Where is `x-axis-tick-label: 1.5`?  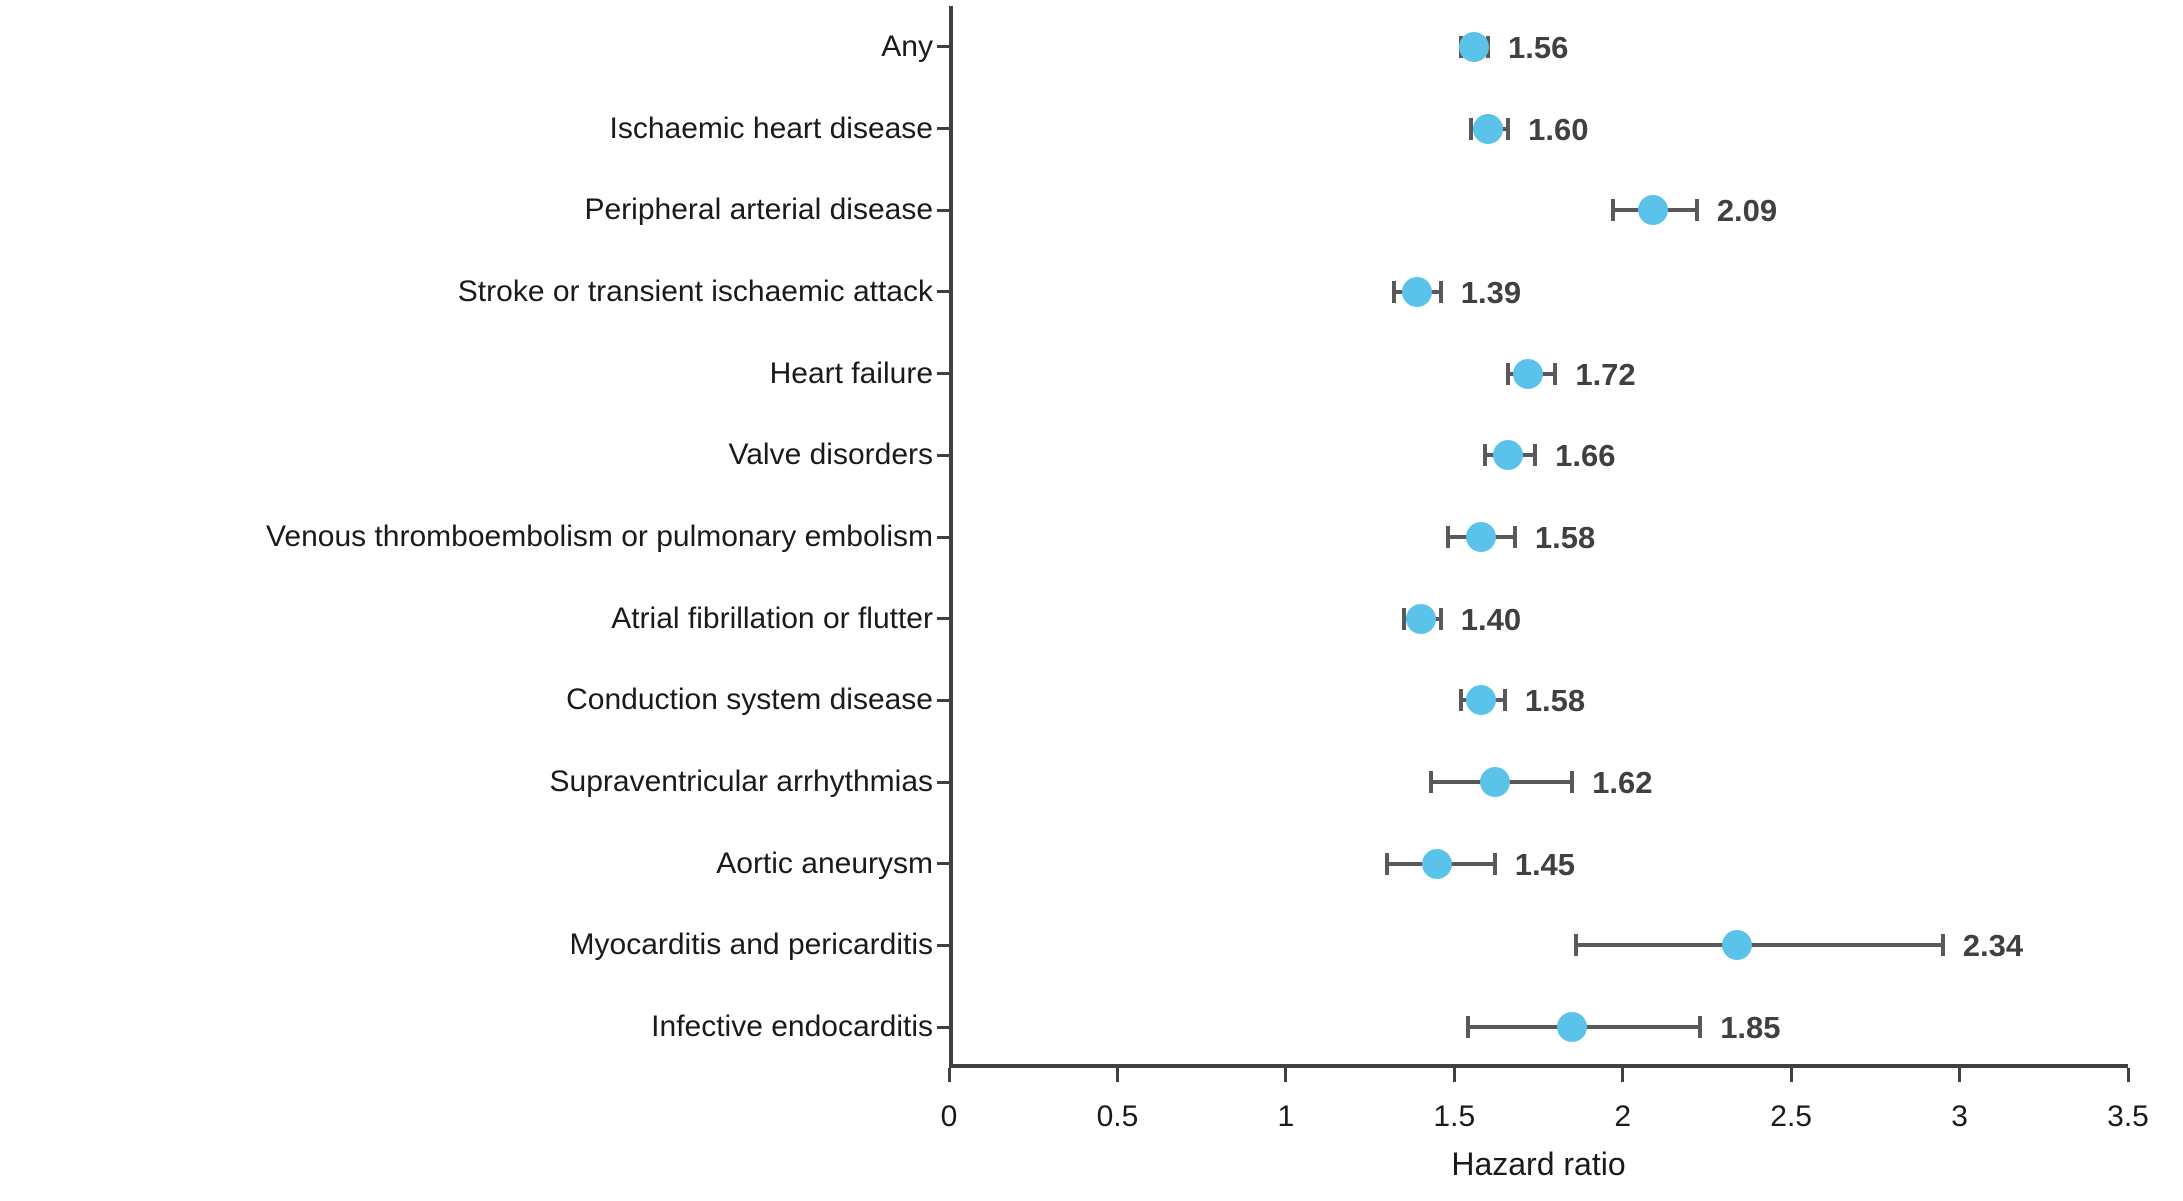 x-axis-tick-label: 1.5 is located at coordinates (1454, 1116).